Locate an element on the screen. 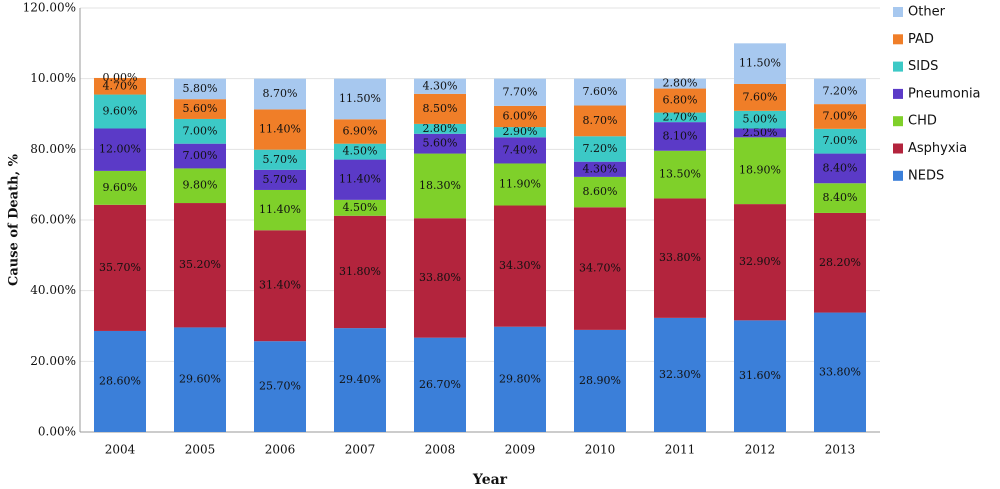 This screenshot has width=1000, height=489. x-tick-label: 2006 is located at coordinates (280, 450).